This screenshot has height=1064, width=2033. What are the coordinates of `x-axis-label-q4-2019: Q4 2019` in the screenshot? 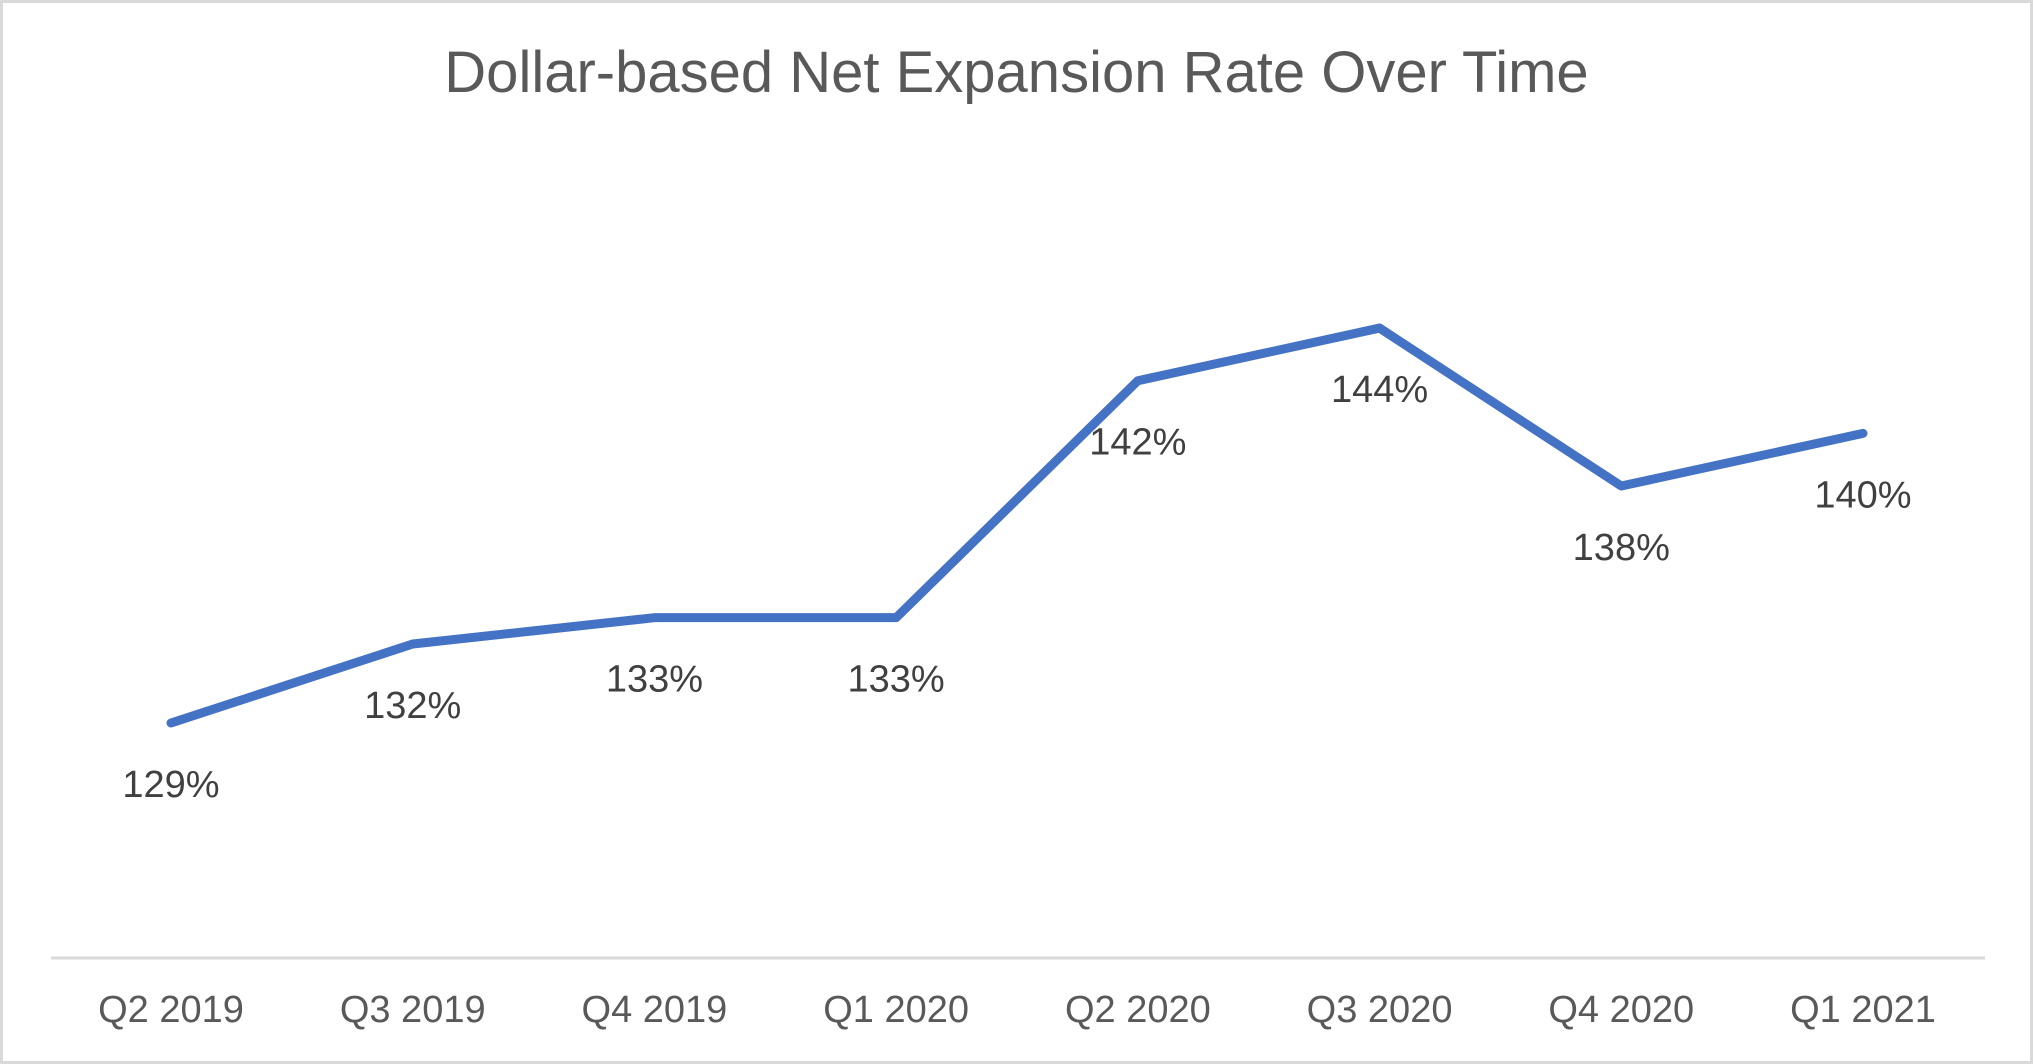 It's located at (655, 1010).